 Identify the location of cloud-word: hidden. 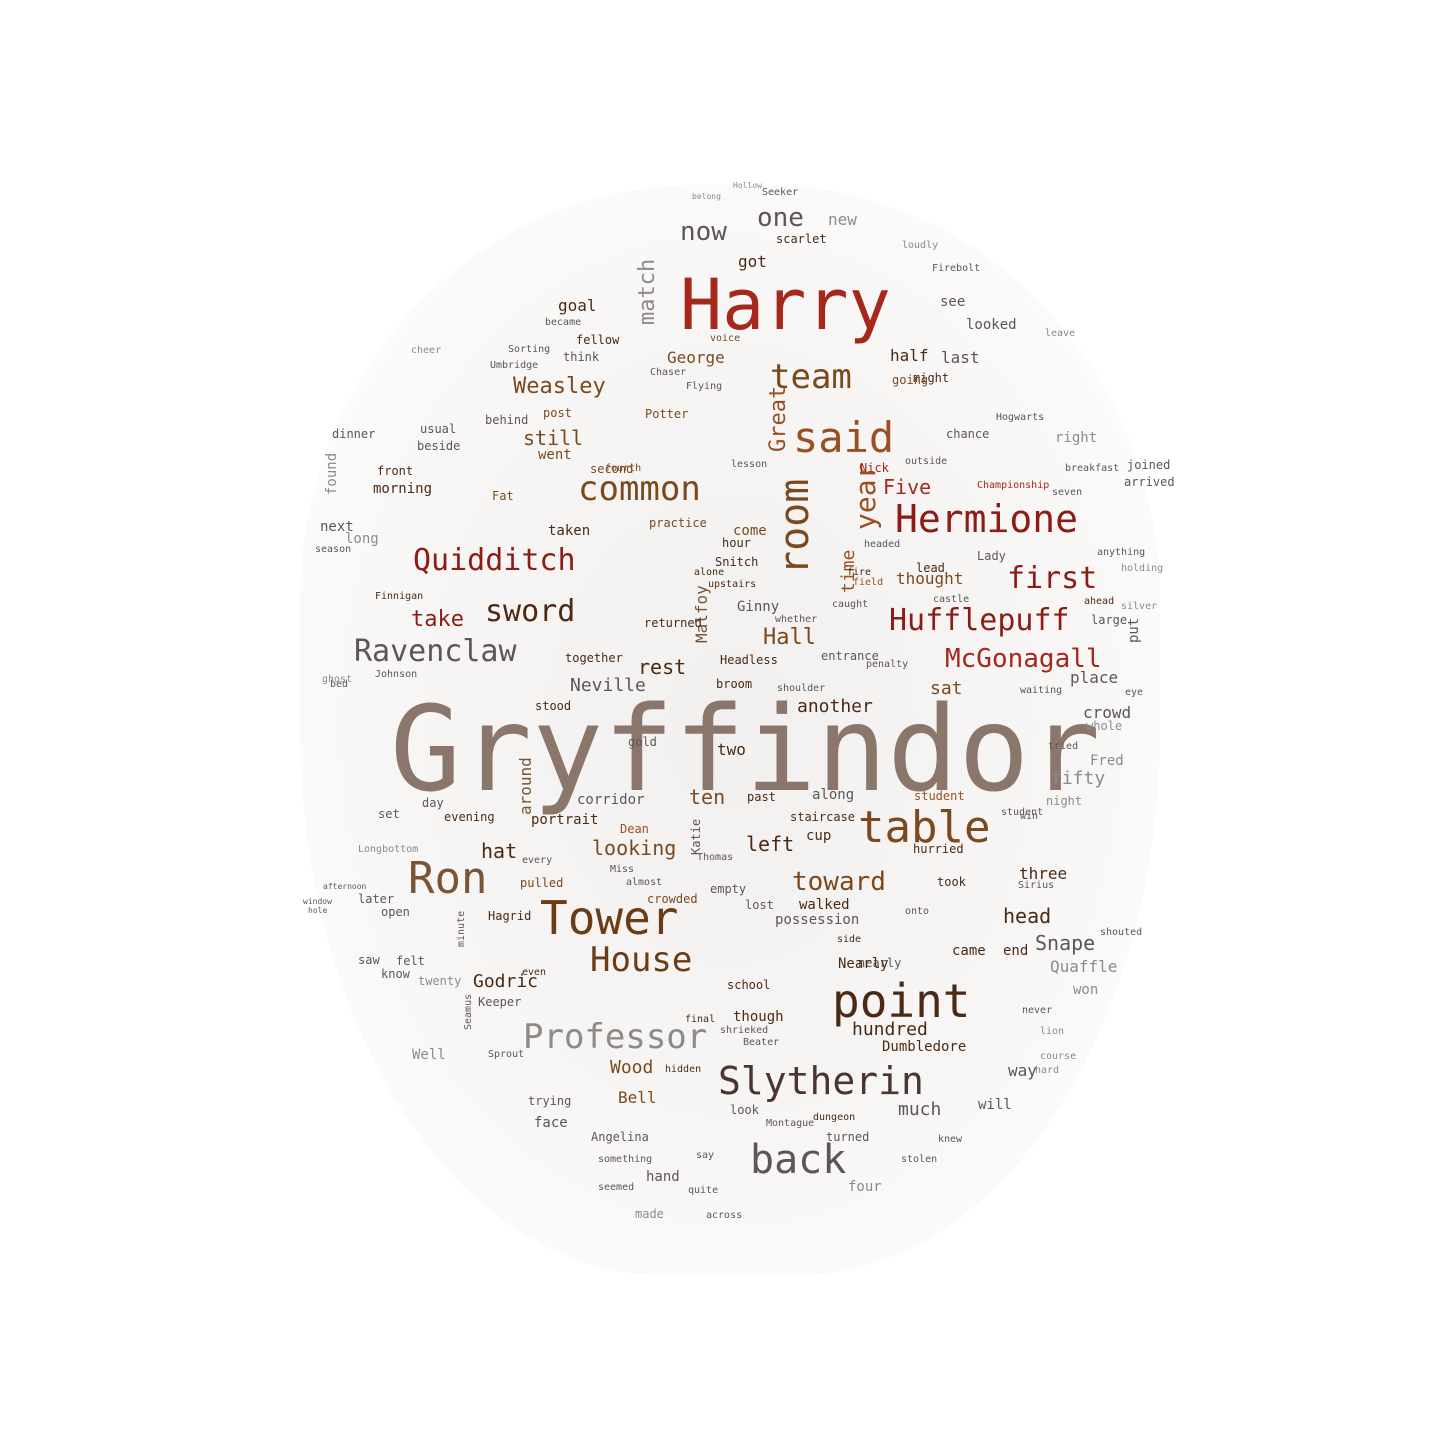
(683, 1069).